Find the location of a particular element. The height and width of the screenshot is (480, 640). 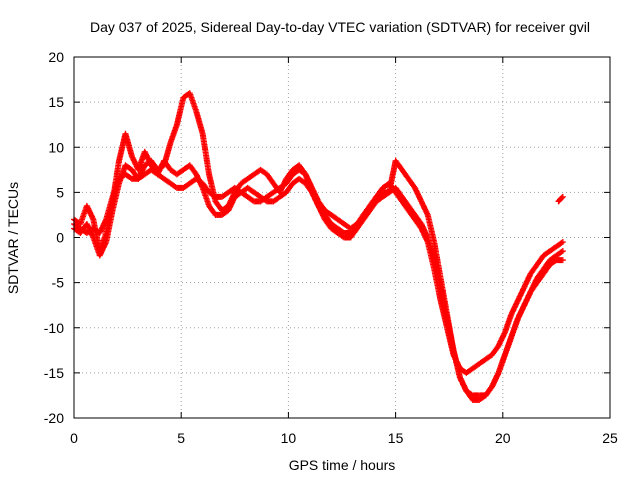

y-axis-label: SDTVAR / TECUs is located at coordinates (13, 238).